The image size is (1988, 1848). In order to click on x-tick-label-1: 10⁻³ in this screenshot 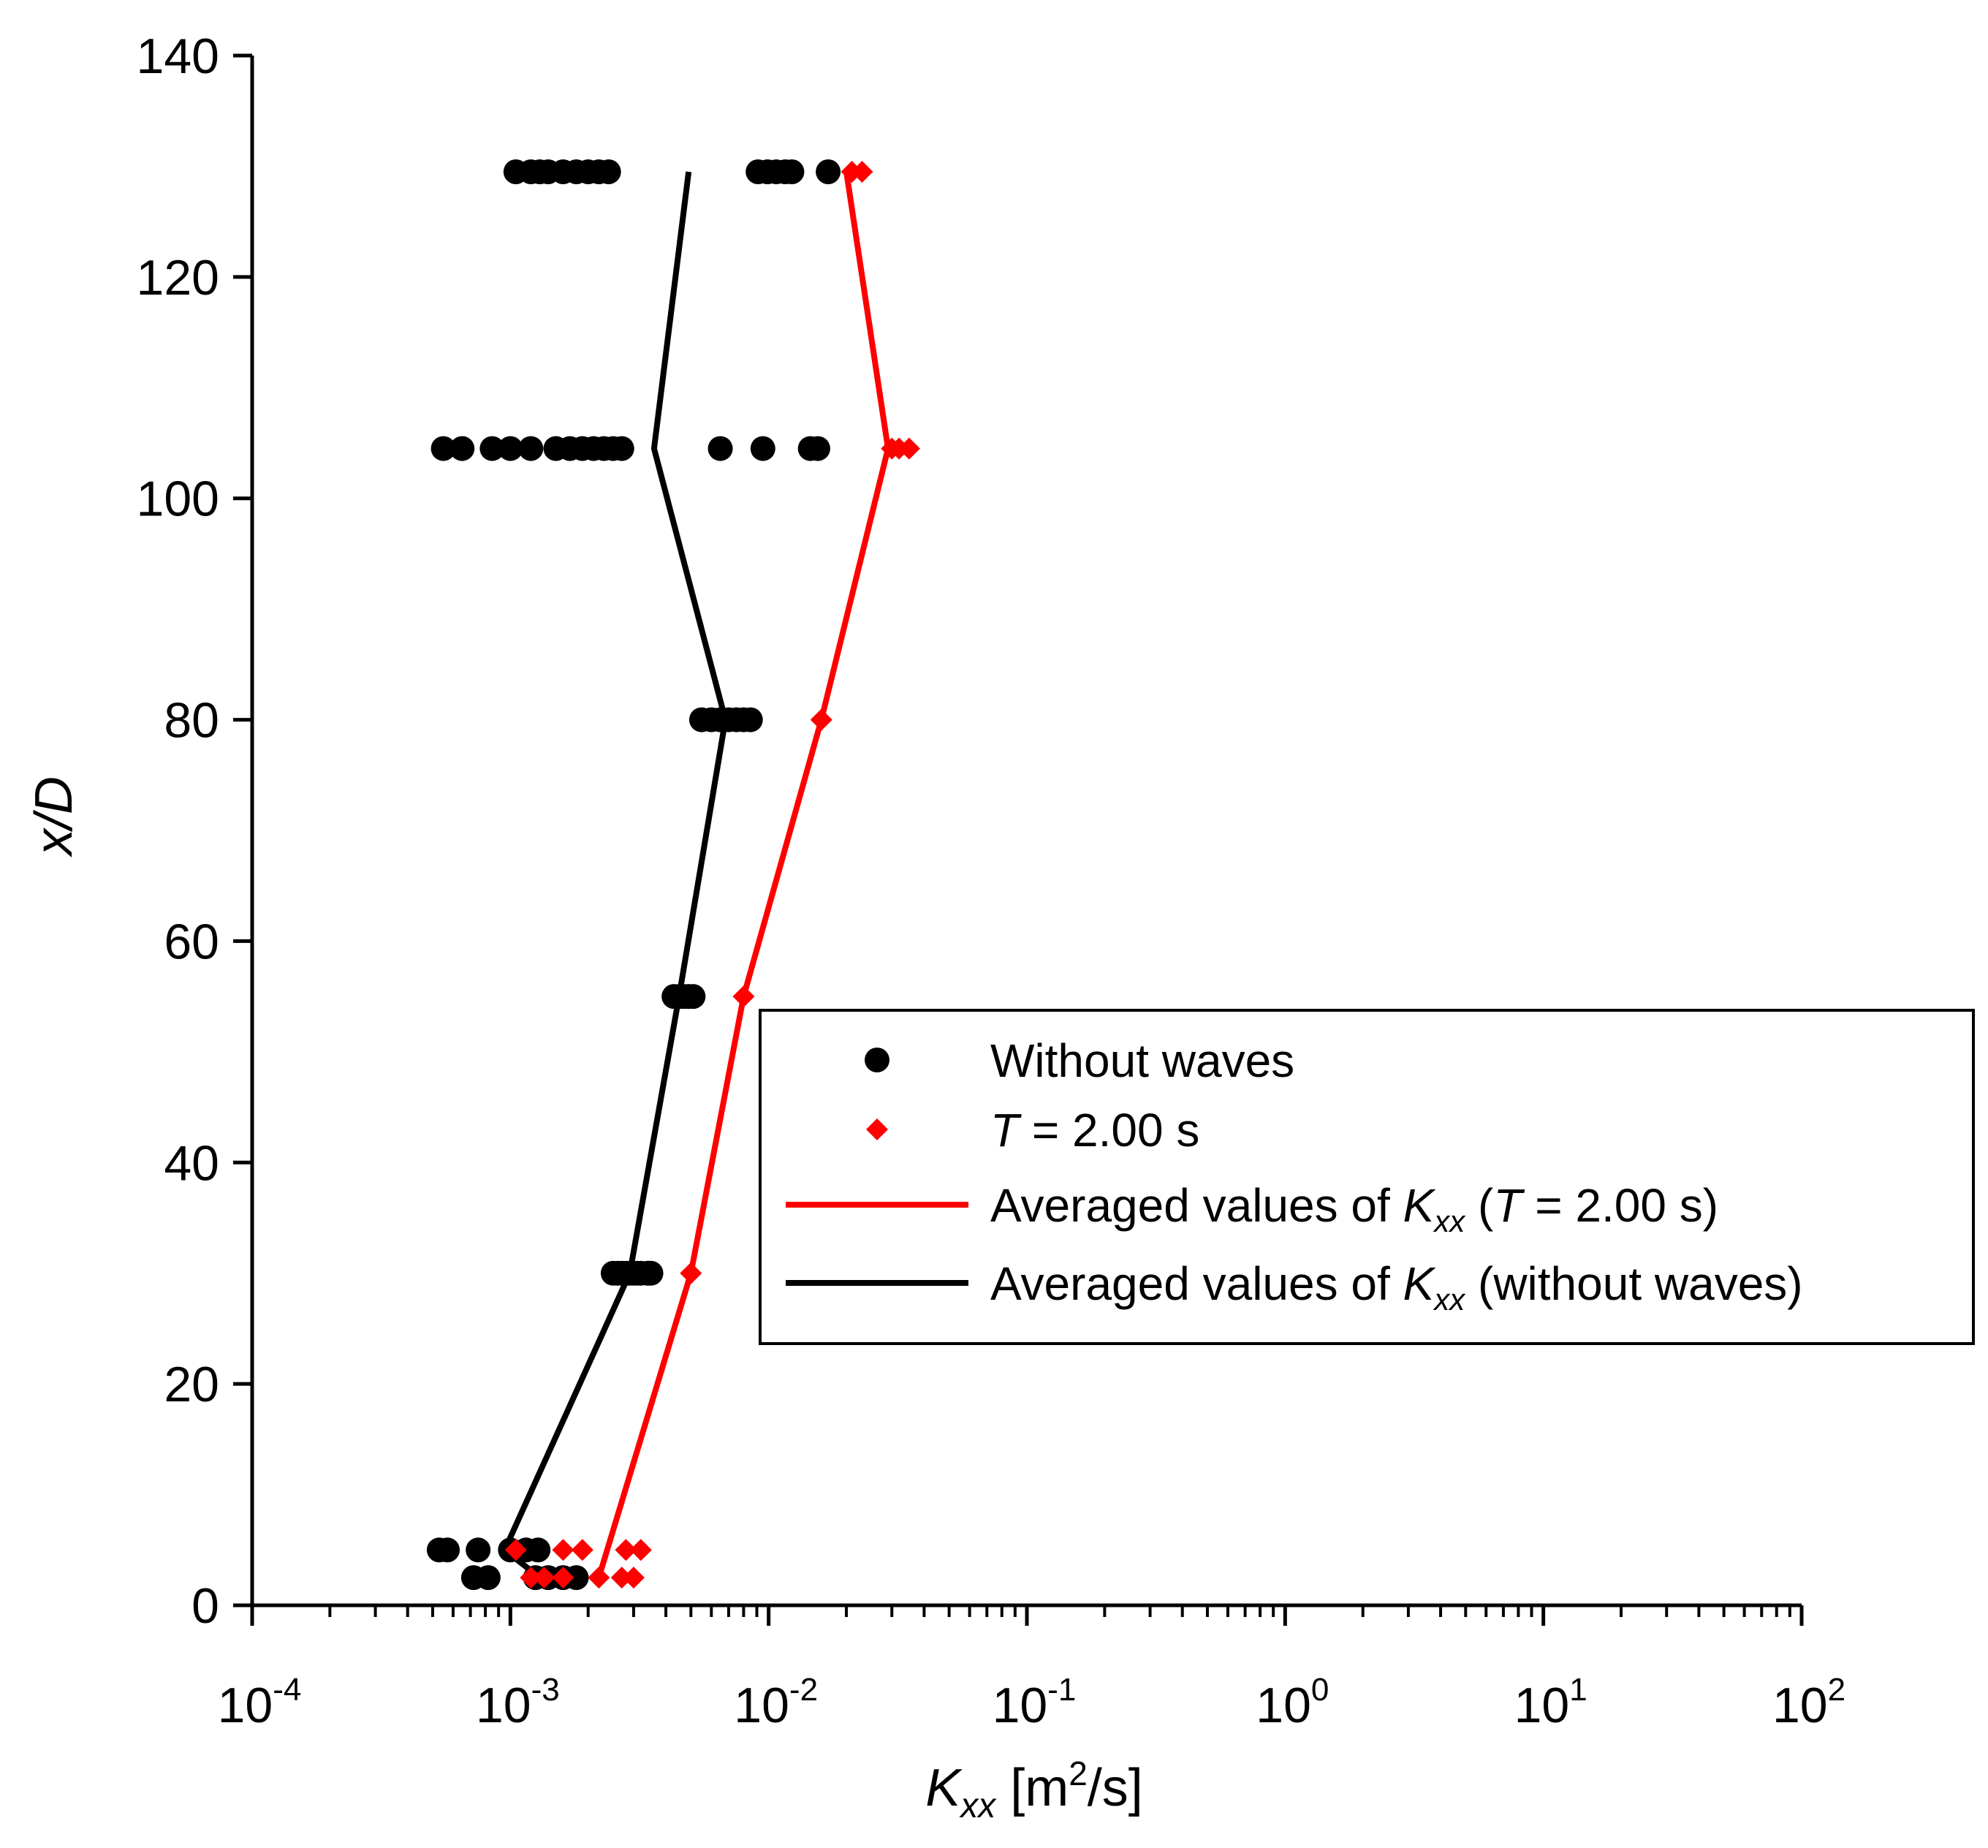, I will do `click(518, 1703)`.